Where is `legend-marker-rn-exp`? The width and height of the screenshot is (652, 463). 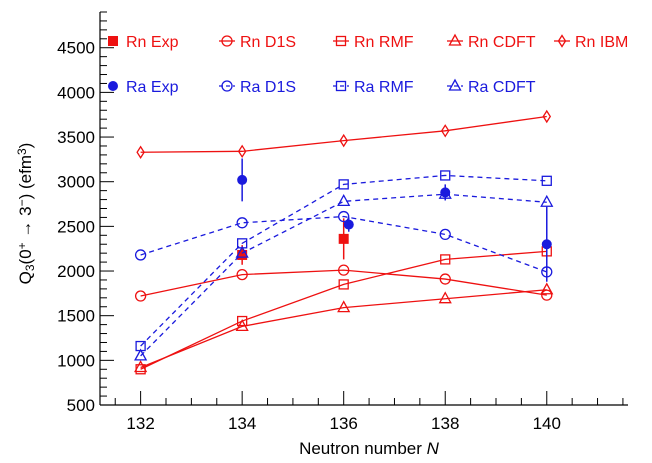
legend-marker-rn-exp is located at coordinates (113, 41).